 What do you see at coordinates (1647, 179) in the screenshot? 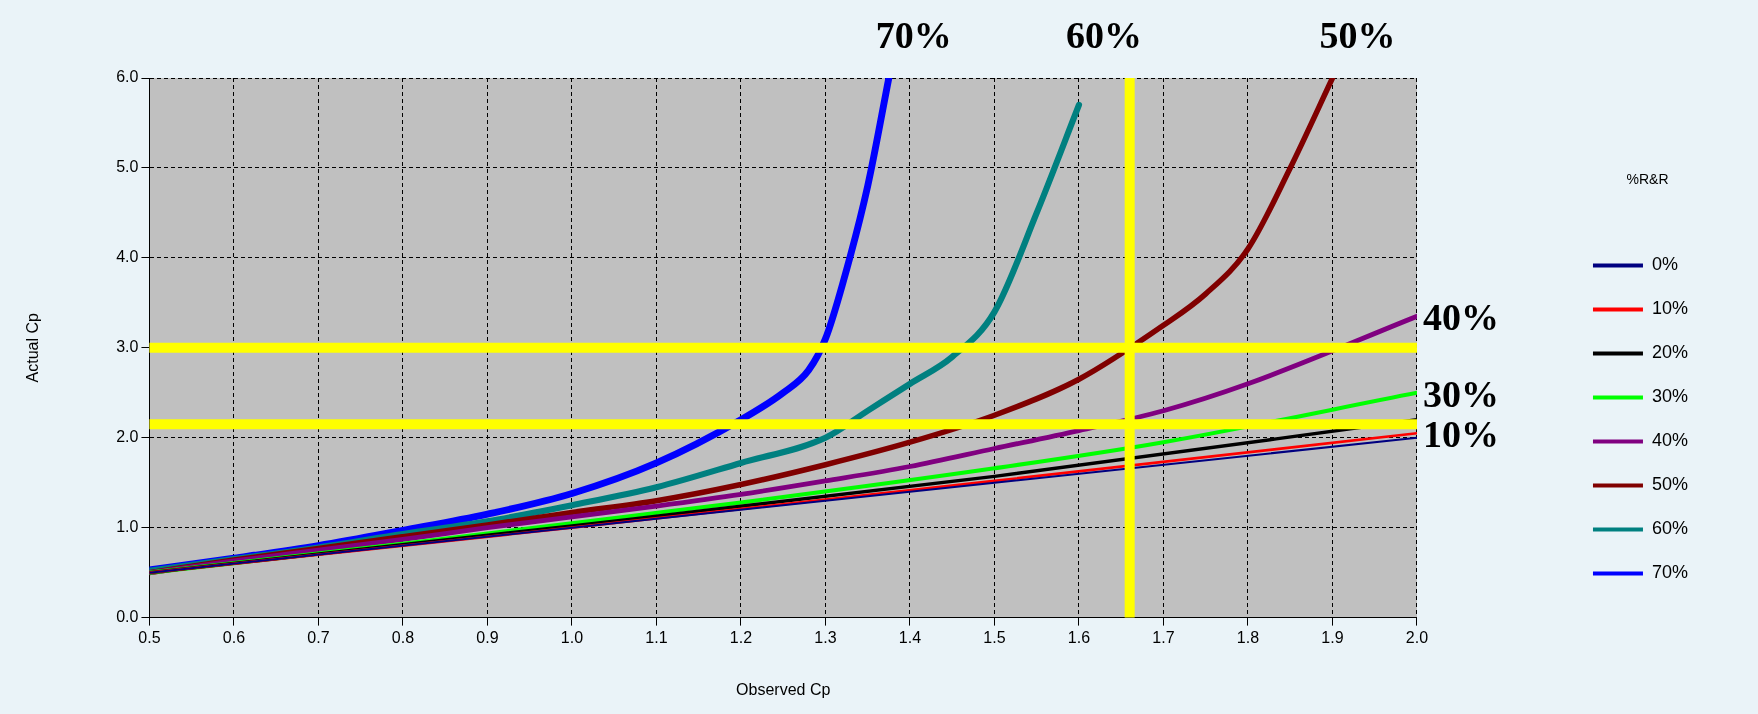
I see `legend-title: %R&R` at bounding box center [1647, 179].